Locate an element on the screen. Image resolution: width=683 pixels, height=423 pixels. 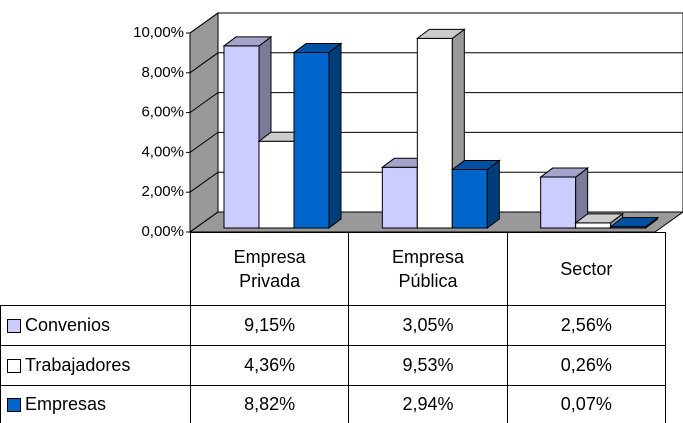
table-value: 9,15% is located at coordinates (270, 325).